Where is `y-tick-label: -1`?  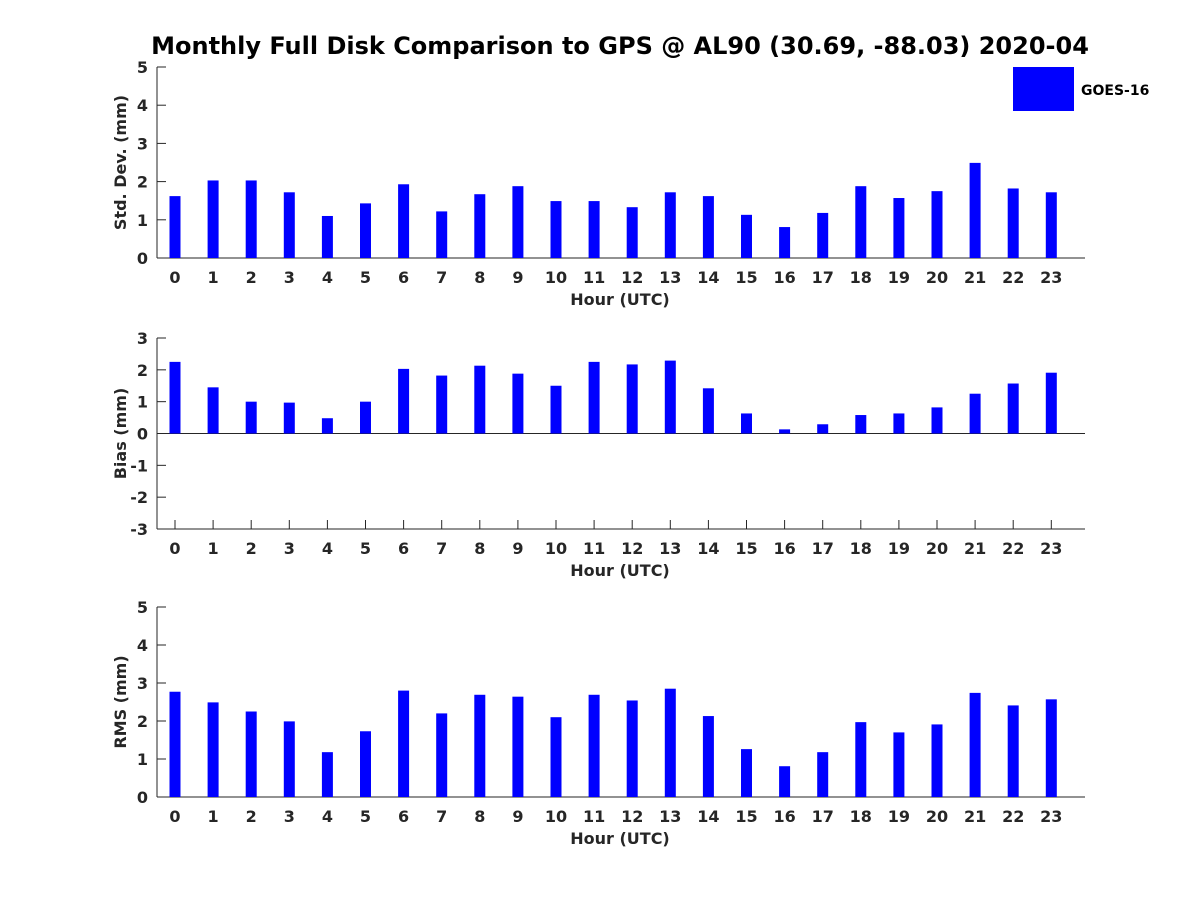 y-tick-label: -1 is located at coordinates (139, 465).